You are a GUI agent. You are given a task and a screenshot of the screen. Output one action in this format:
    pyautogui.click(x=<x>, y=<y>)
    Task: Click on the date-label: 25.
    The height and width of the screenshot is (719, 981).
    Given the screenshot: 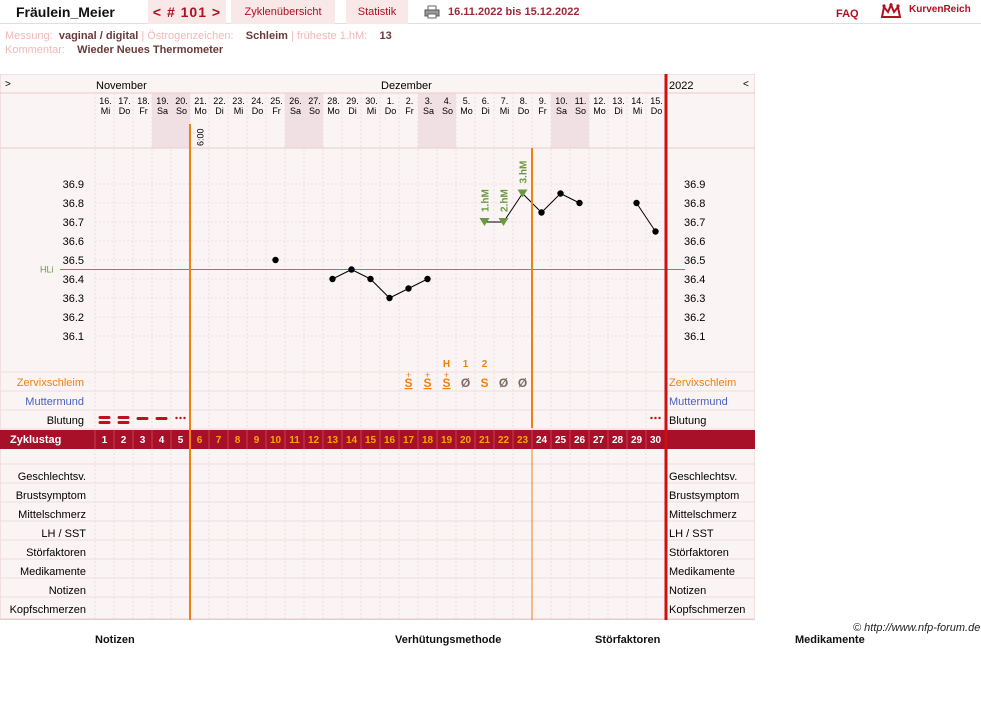 What is the action you would take?
    pyautogui.click(x=276, y=101)
    